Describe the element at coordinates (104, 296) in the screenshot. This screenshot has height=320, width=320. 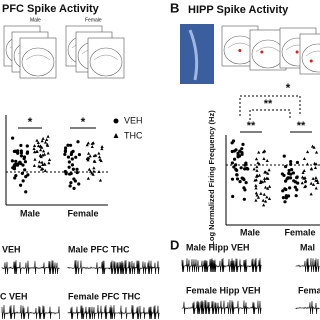
I see `trace-label: Female PFC THC` at that location.